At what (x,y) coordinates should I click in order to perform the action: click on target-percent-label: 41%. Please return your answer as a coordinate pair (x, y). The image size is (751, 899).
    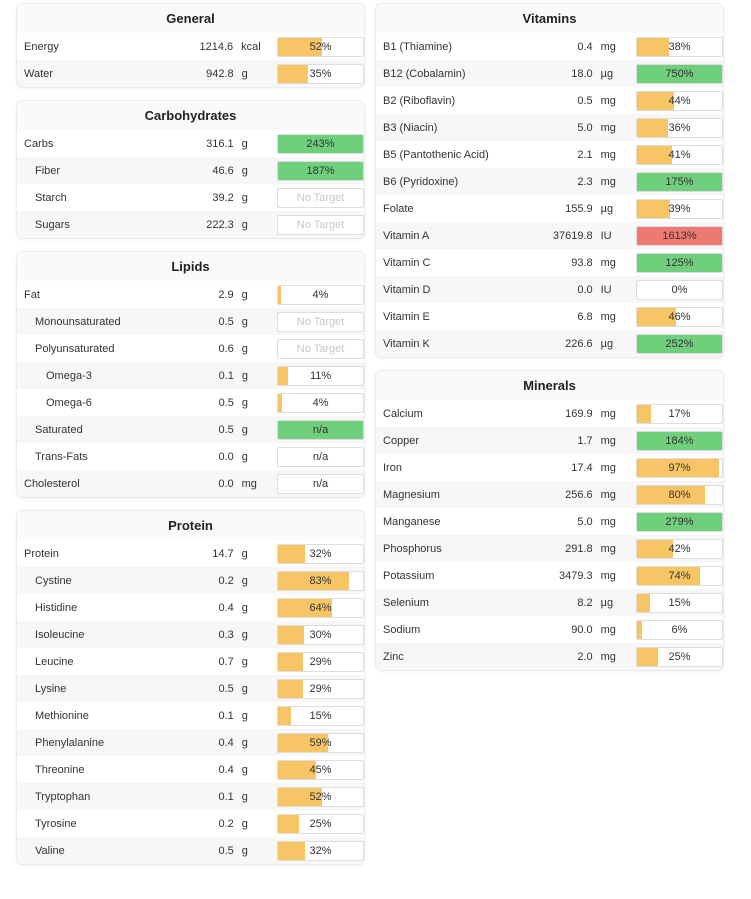
    Looking at the image, I should click on (679, 154).